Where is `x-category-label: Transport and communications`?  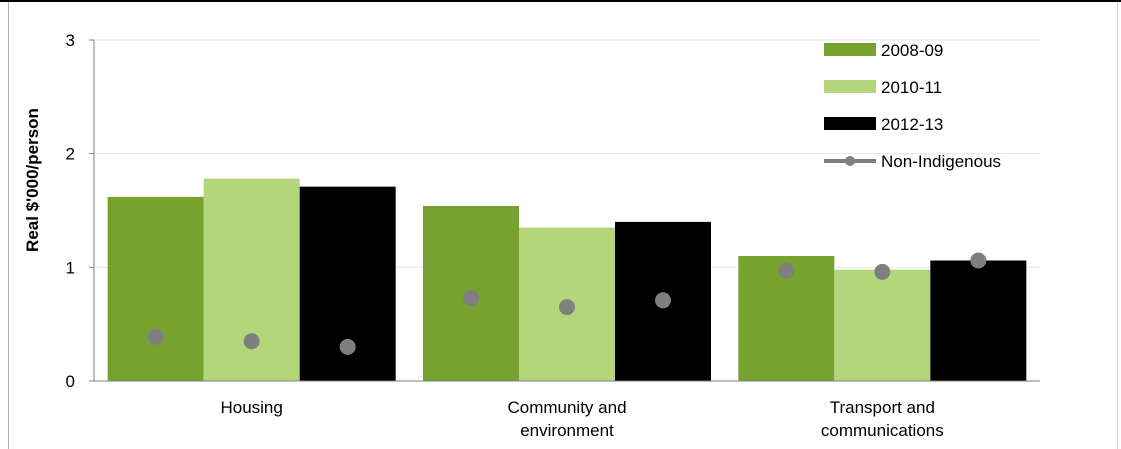
x-category-label: Transport and communications is located at coordinates (882, 419).